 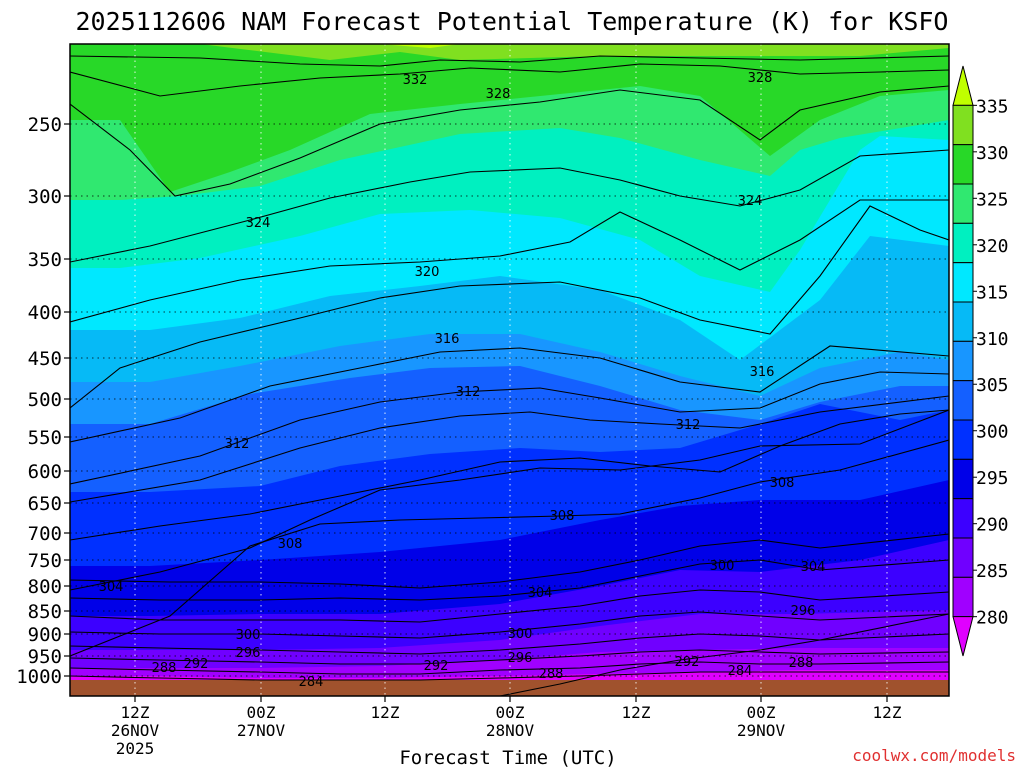 I want to click on colorbar-label: 295, so click(x=992, y=478).